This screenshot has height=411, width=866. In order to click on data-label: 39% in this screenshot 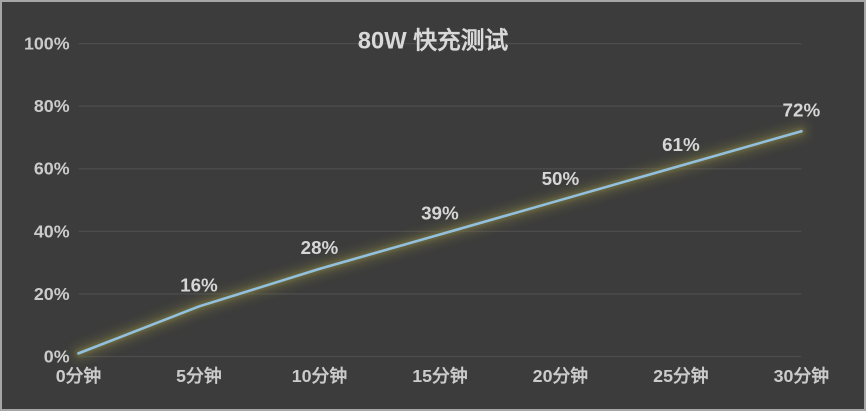, I will do `click(440, 213)`.